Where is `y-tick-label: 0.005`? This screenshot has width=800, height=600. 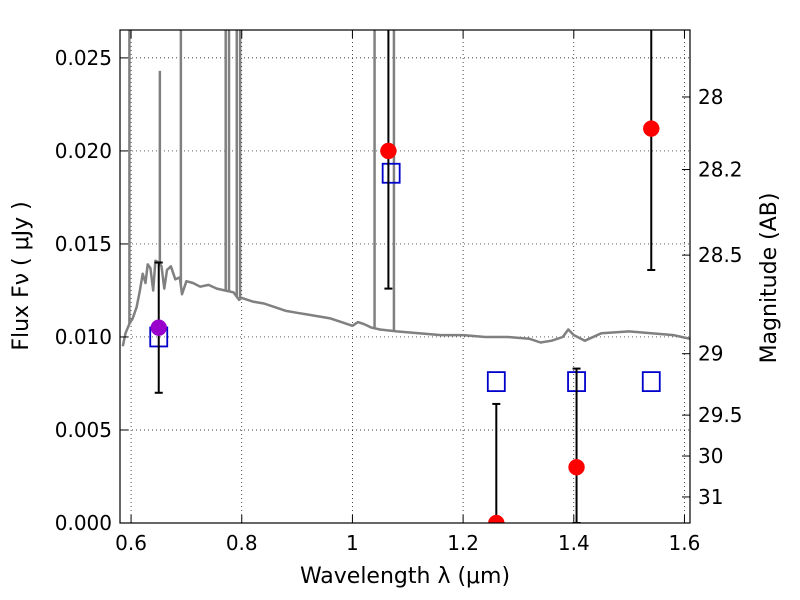 y-tick-label: 0.005 is located at coordinates (83, 430).